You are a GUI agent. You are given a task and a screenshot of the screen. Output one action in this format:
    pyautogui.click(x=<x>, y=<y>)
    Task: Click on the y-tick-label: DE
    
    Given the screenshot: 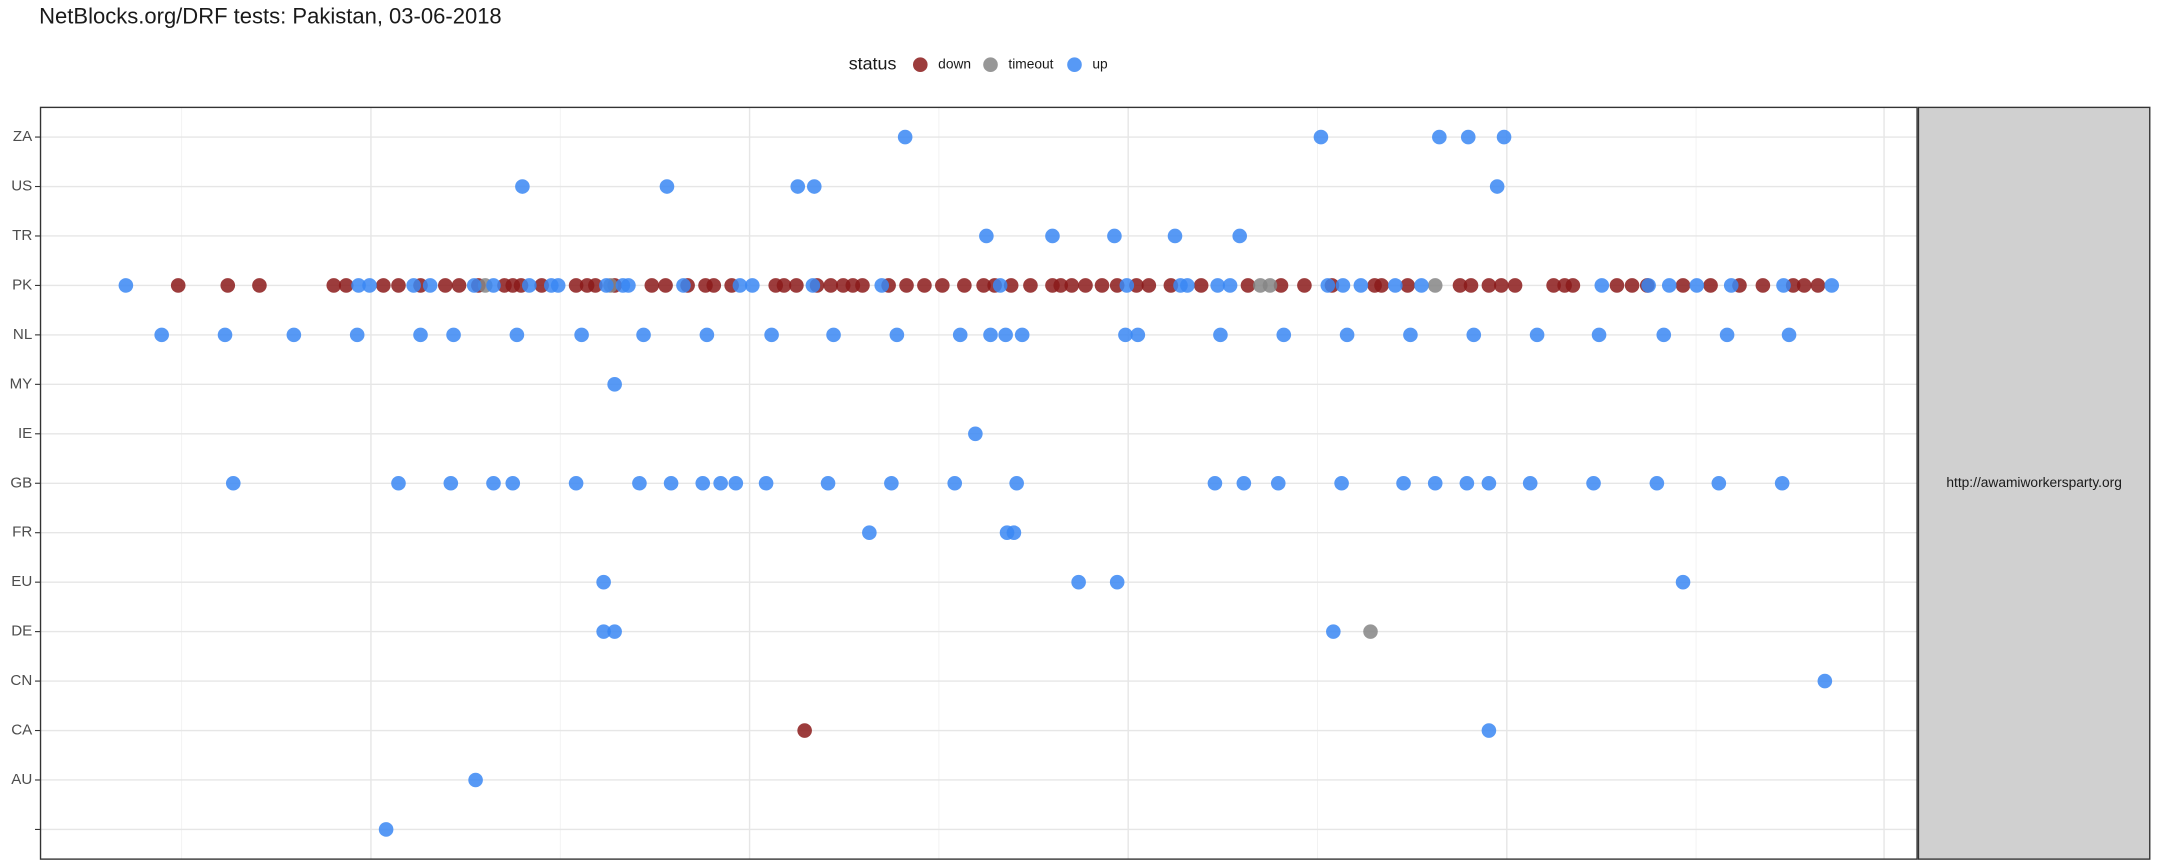 What is the action you would take?
    pyautogui.click(x=21, y=631)
    